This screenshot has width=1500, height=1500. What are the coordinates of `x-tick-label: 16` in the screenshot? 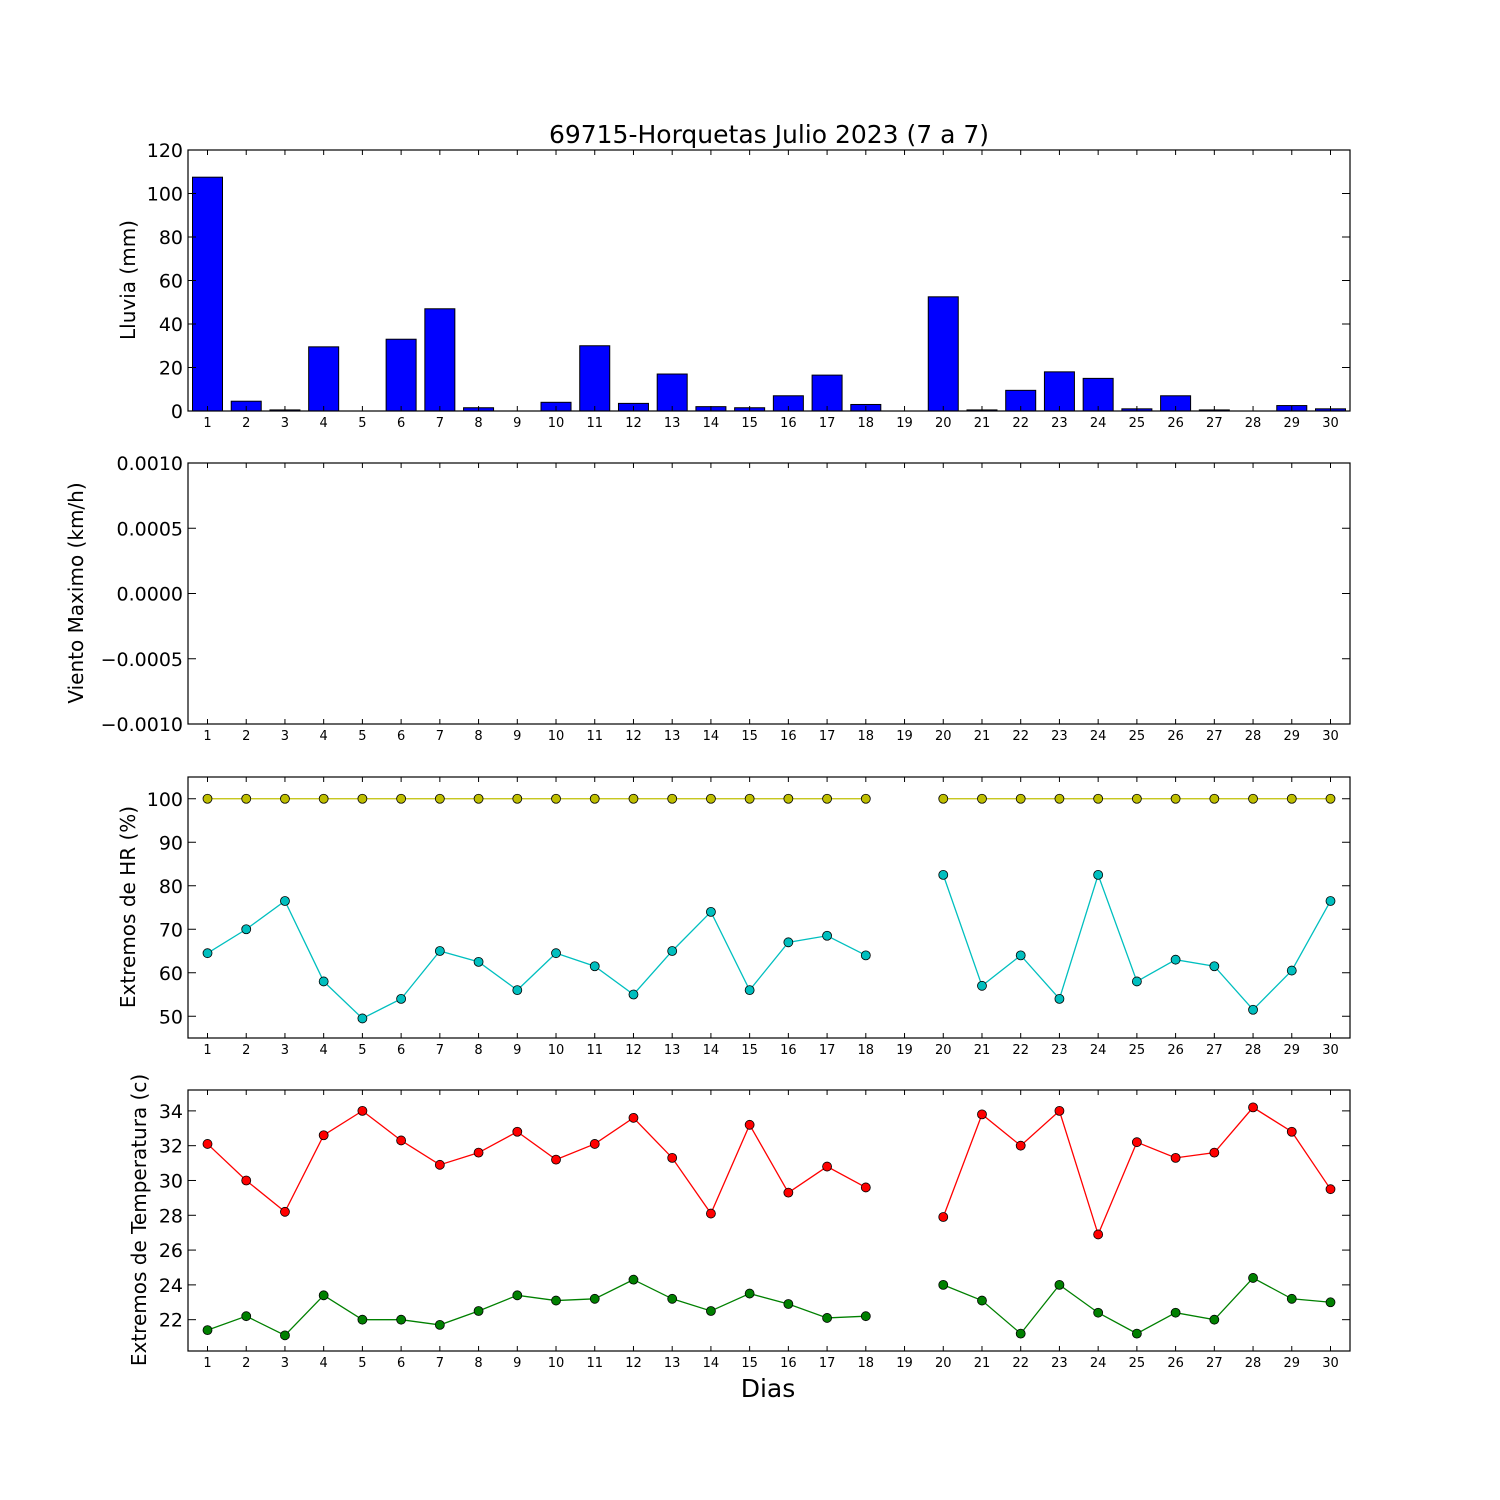 It's located at (788, 423).